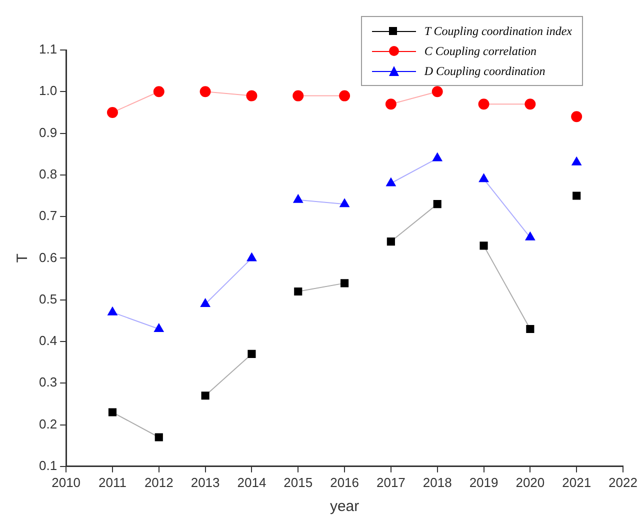 The width and height of the screenshot is (643, 526). Describe the element at coordinates (577, 482) in the screenshot. I see `x-tick-label: 2021` at that location.